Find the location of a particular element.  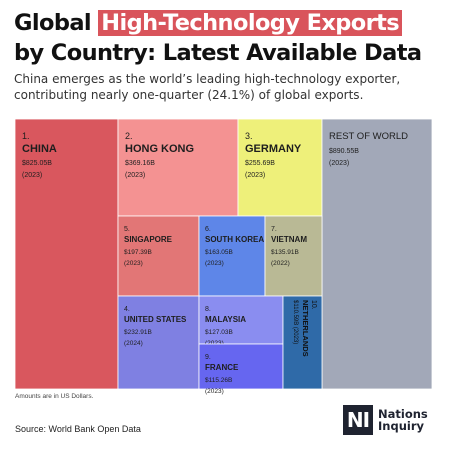

logo-text: Nations Inquiry is located at coordinates (403, 419).